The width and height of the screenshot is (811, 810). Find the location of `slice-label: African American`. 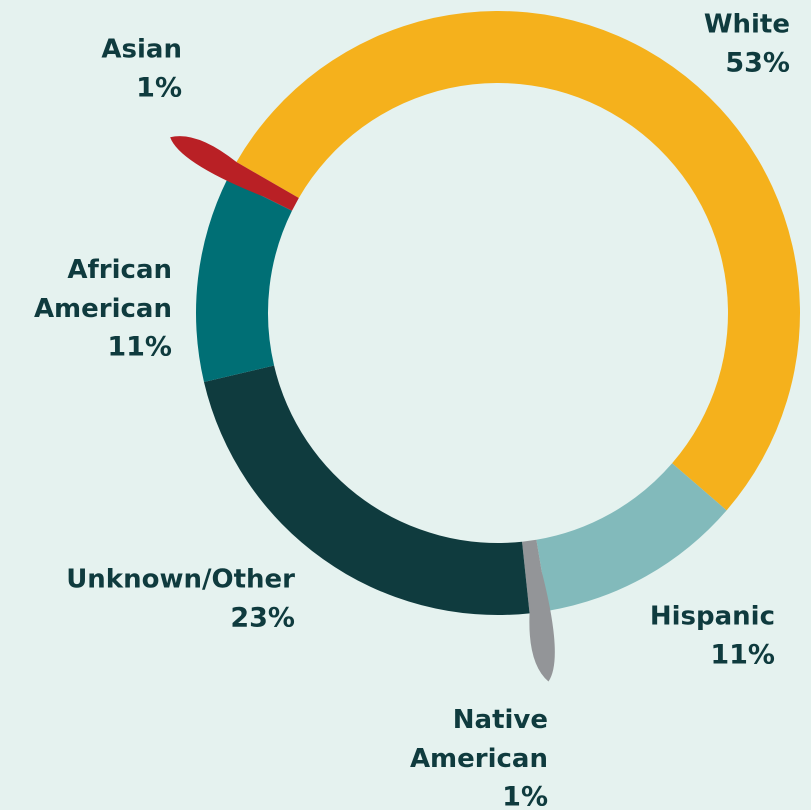

slice-label: African American is located at coordinates (103, 289).